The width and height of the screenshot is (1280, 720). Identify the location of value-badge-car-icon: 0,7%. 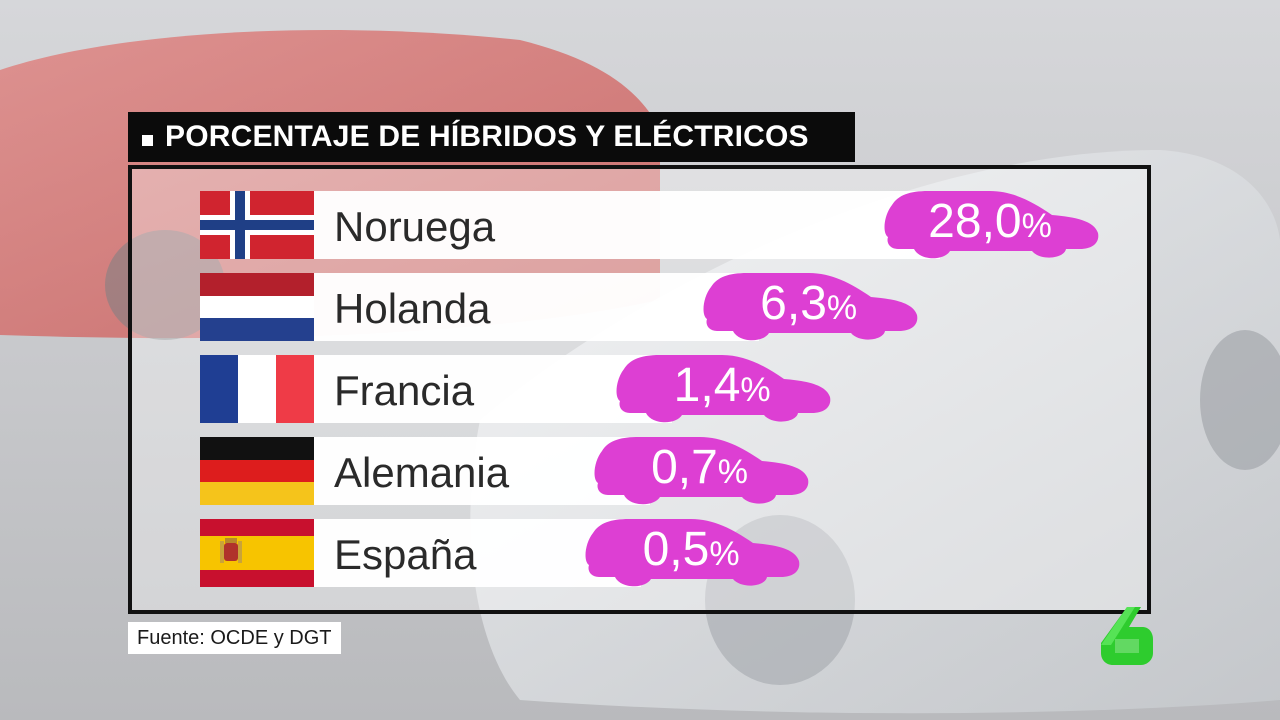
(700, 469).